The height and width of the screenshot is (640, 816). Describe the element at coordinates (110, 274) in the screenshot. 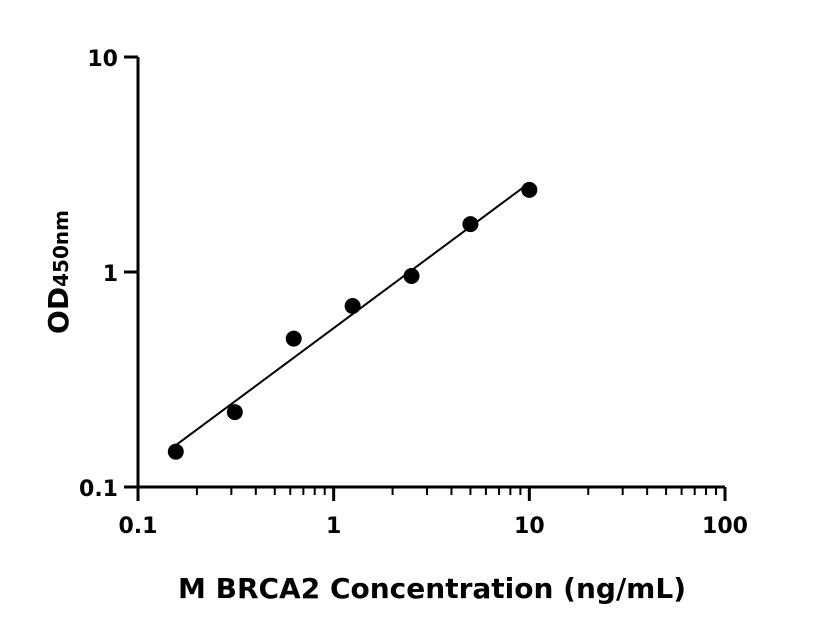

I see `y-tick-label: 1` at that location.